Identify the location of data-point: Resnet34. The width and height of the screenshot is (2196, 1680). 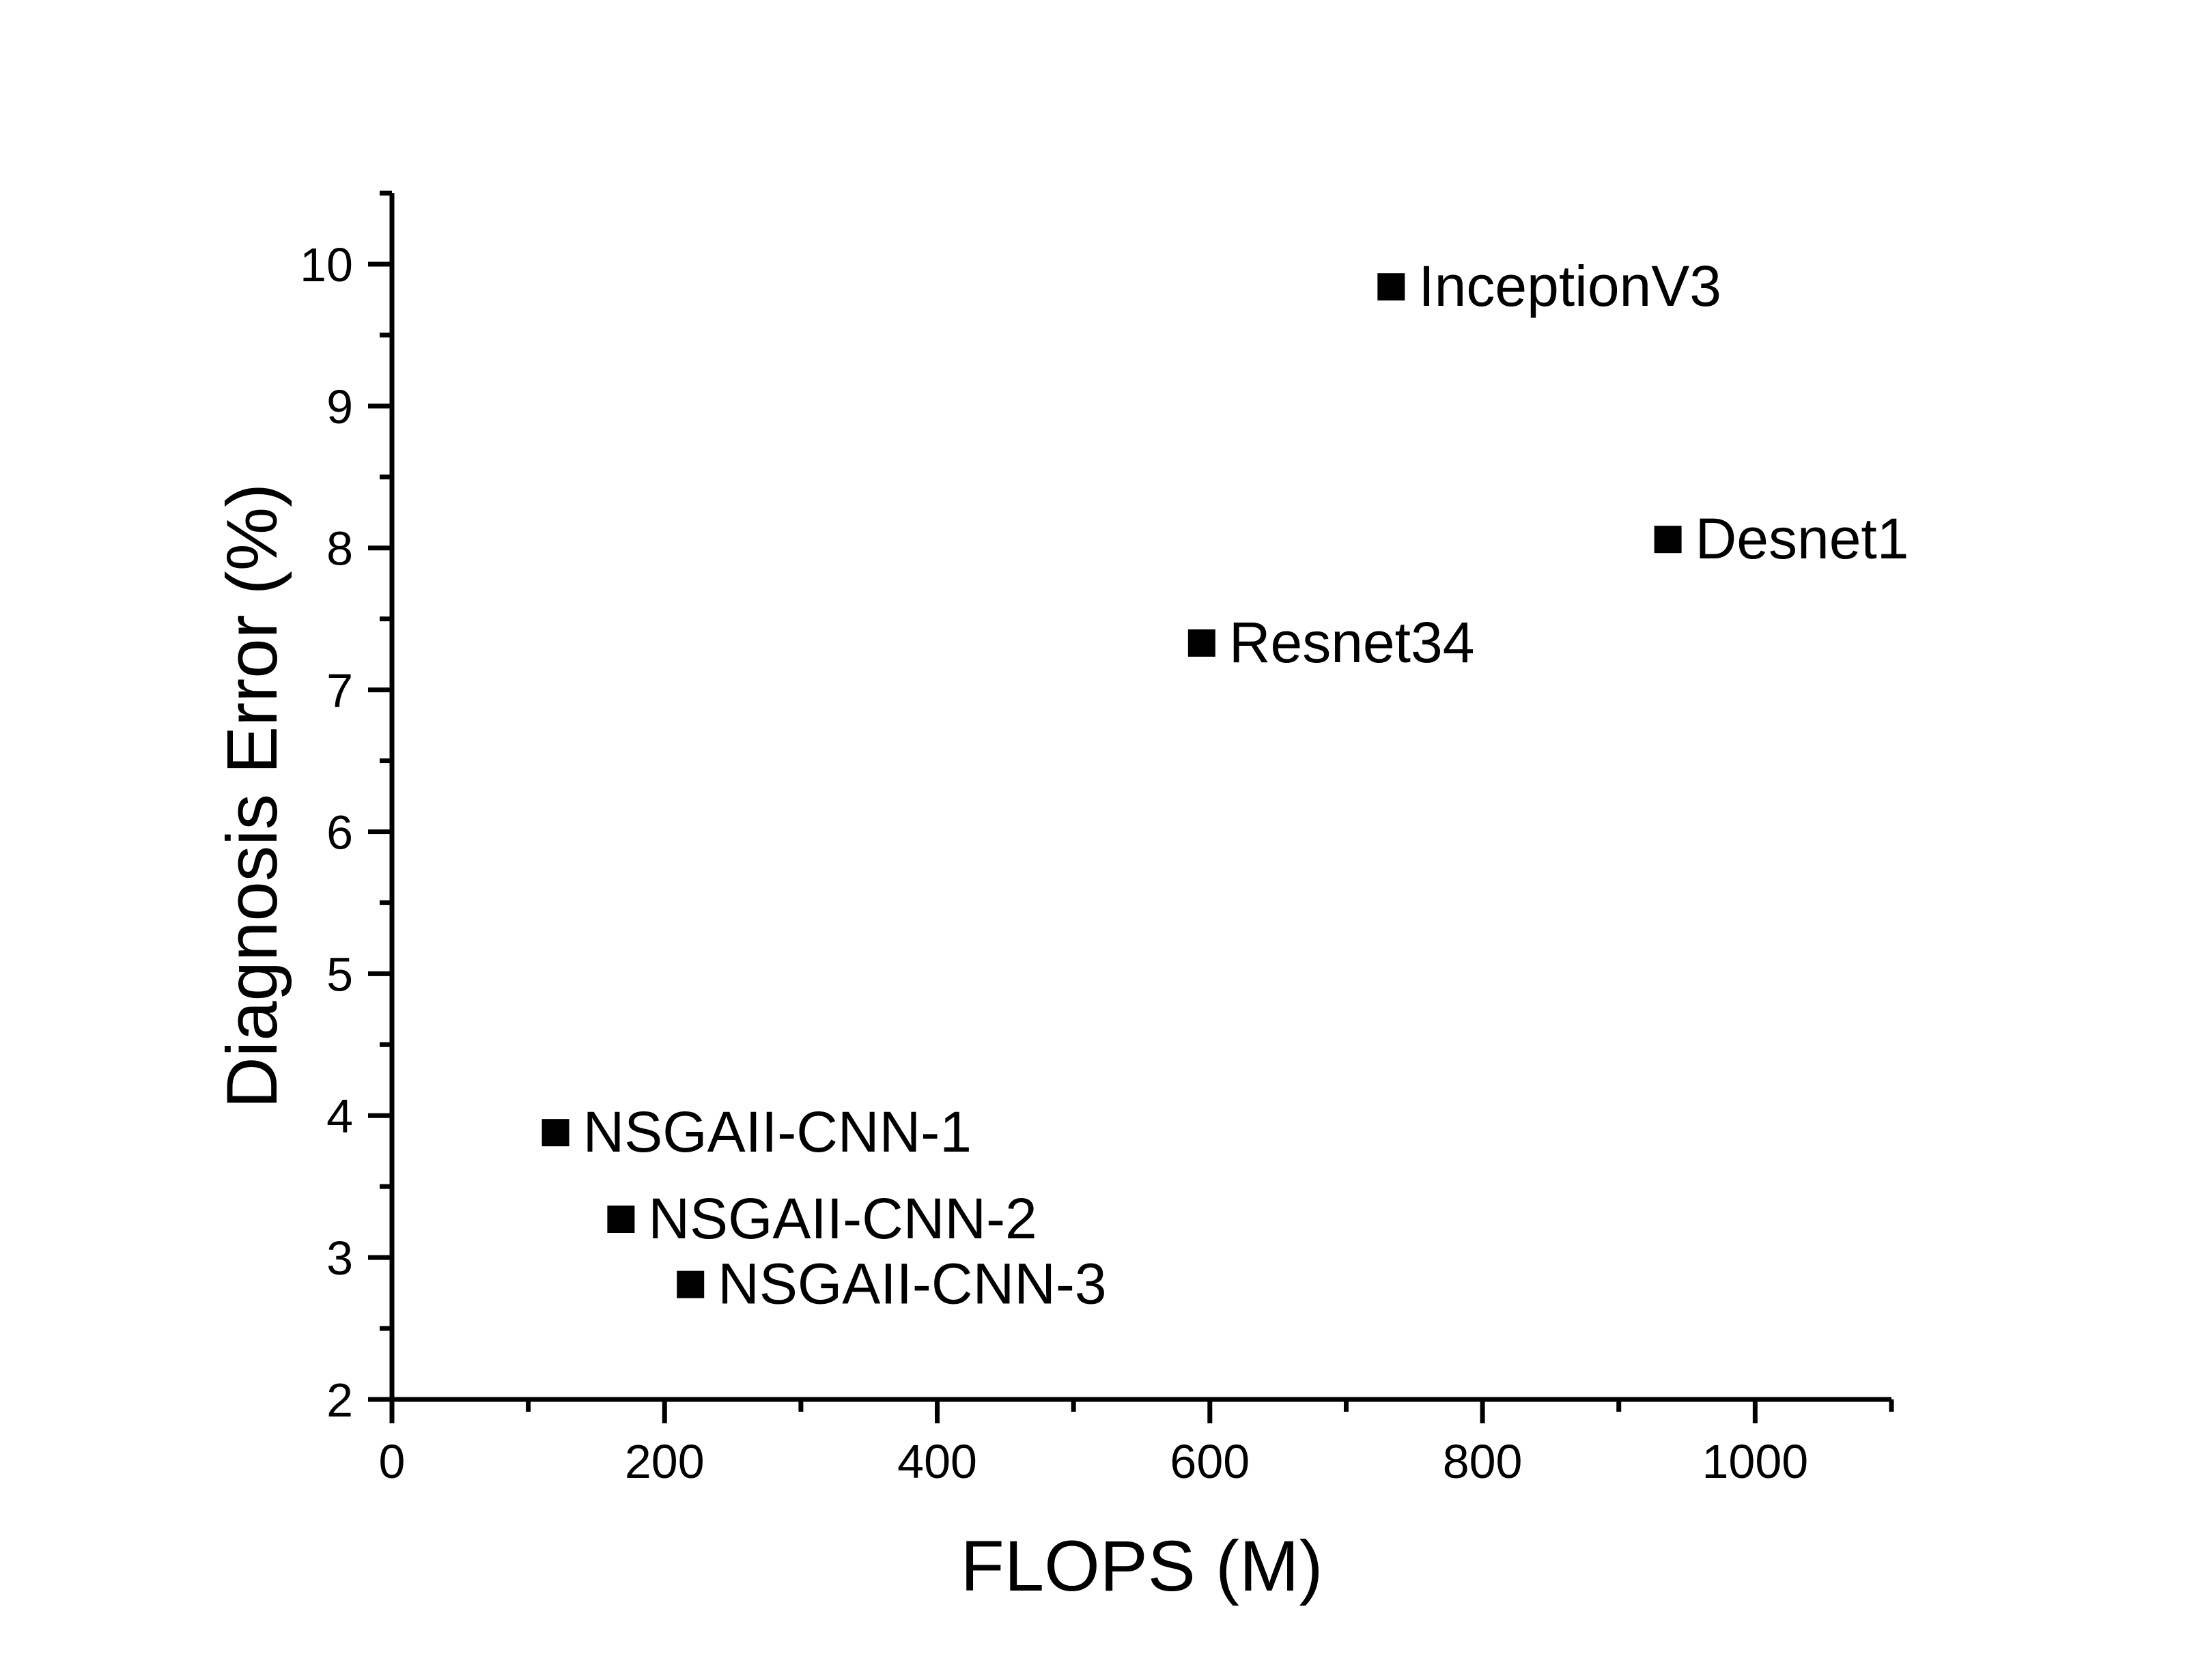
(1331, 642).